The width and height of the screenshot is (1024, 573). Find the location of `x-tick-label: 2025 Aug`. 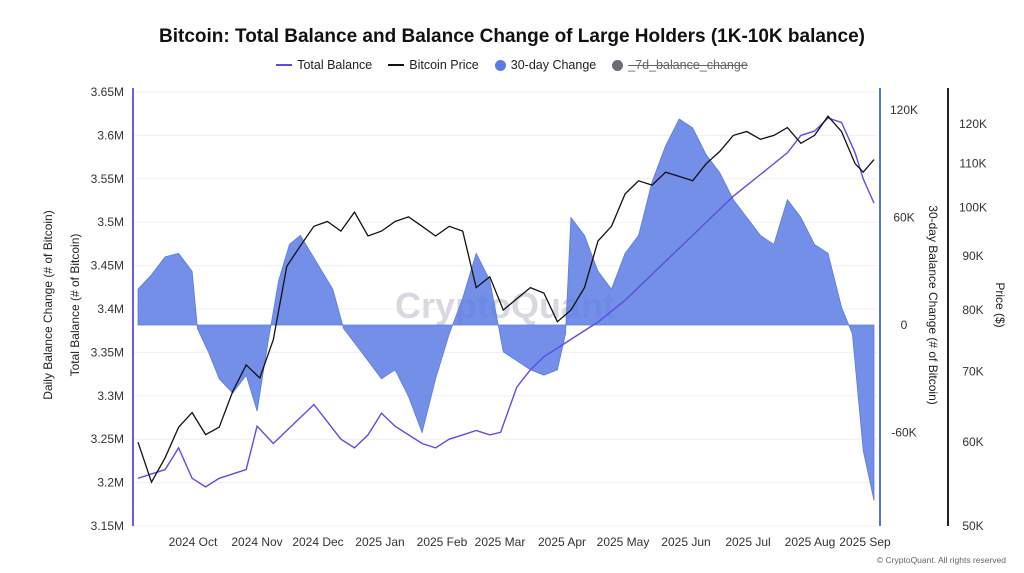

x-tick-label: 2025 Aug is located at coordinates (810, 542).